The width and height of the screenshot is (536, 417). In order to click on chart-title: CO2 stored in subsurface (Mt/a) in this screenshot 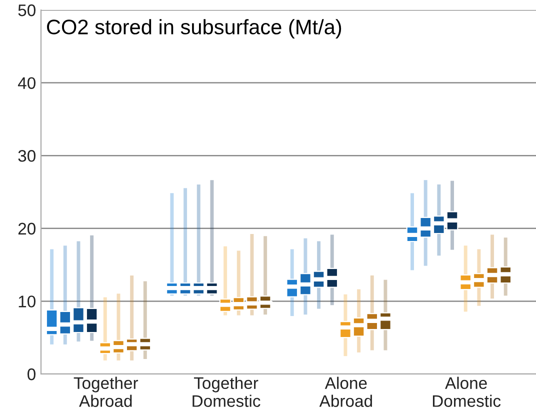, I will do `click(194, 29)`.